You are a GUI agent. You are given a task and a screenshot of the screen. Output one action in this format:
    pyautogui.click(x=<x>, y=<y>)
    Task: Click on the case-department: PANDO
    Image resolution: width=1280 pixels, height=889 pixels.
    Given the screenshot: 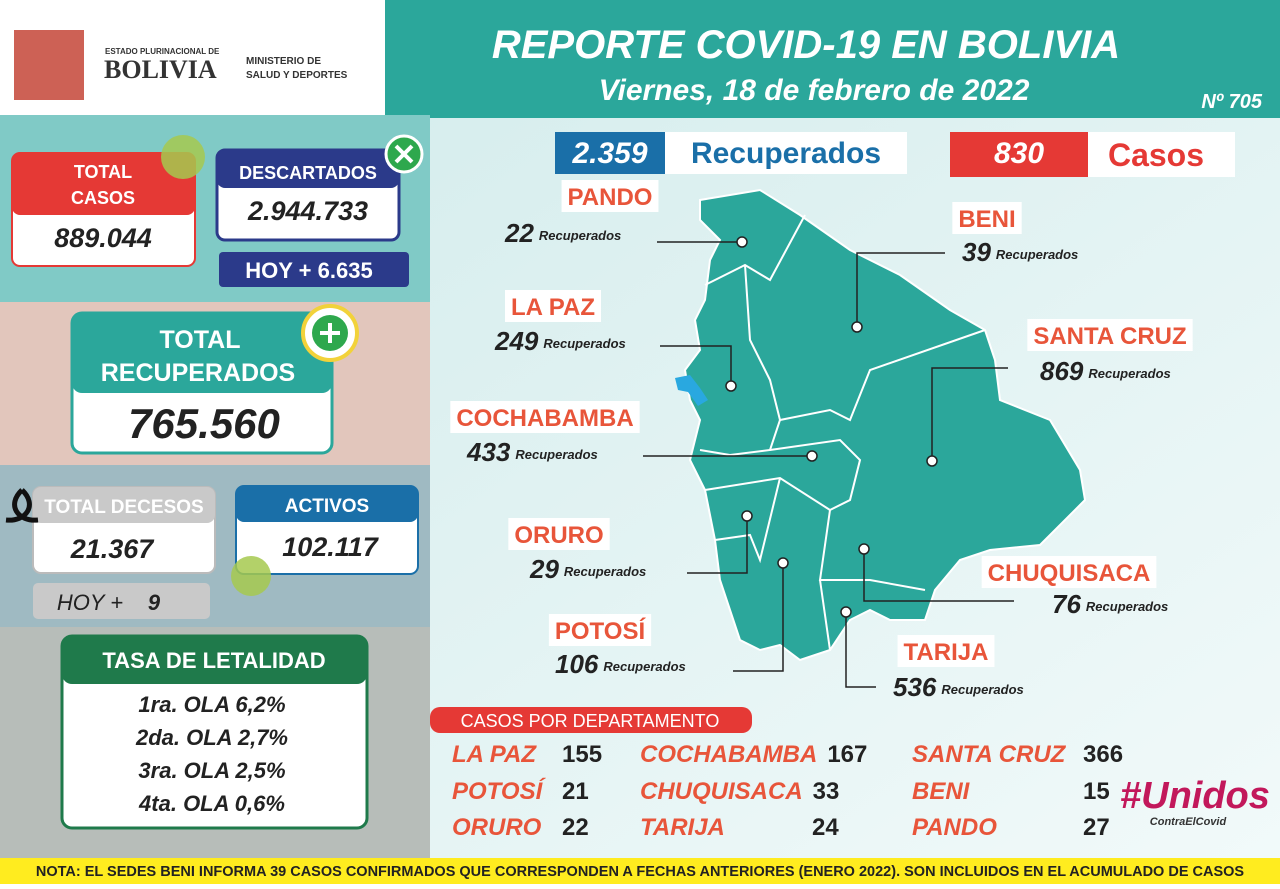 What is the action you would take?
    pyautogui.click(x=954, y=827)
    